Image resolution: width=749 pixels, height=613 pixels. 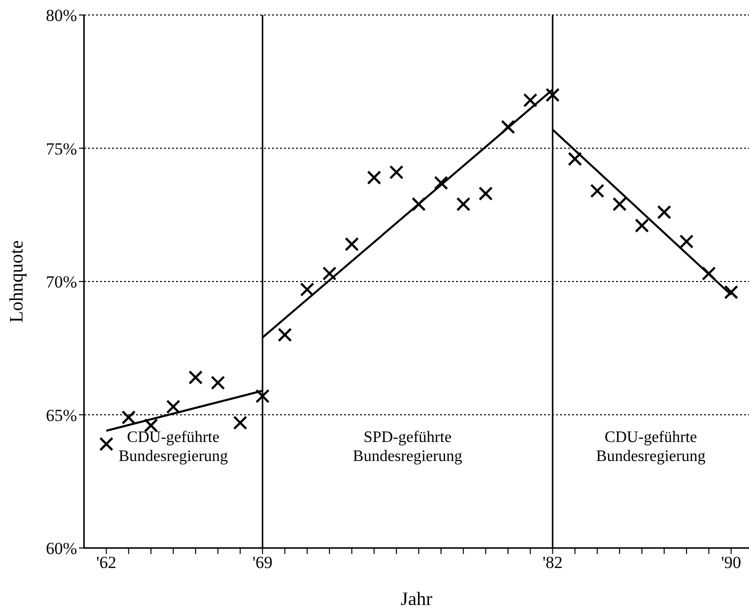 What do you see at coordinates (17, 281) in the screenshot?
I see `y-axis-title: Lohnquote` at bounding box center [17, 281].